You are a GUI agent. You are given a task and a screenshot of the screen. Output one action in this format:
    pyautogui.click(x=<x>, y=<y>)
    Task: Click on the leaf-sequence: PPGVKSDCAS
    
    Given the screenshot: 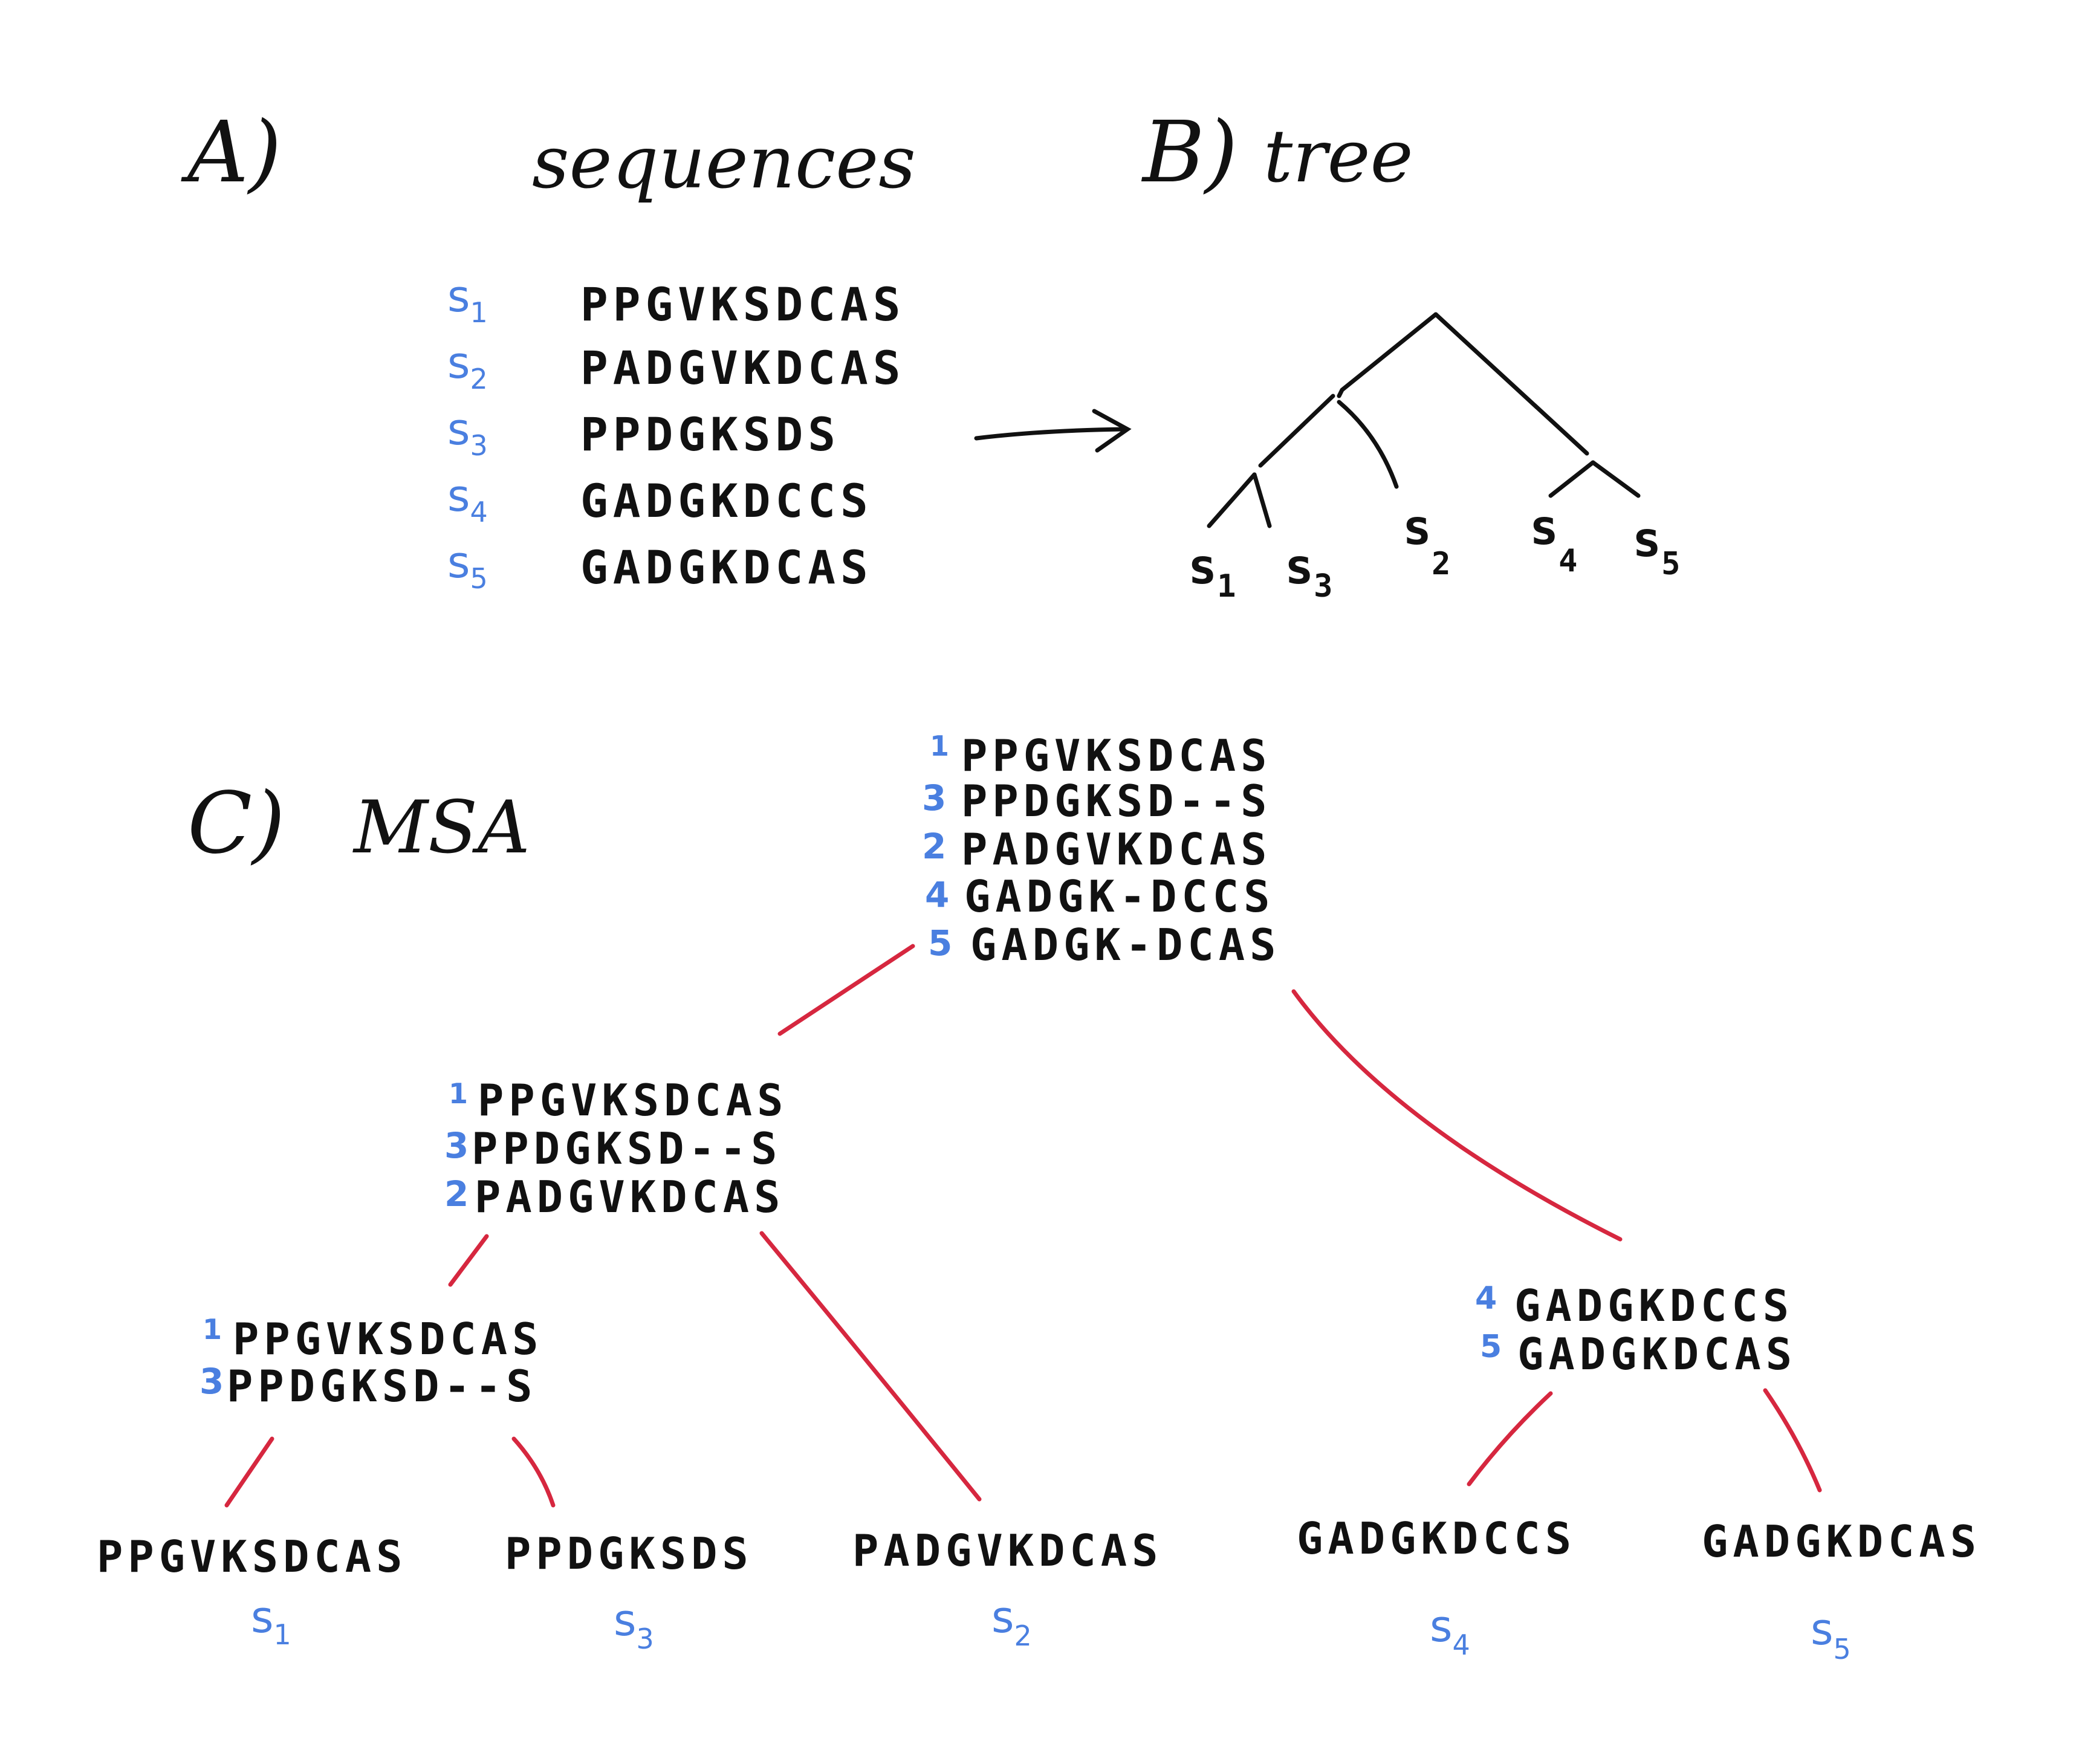 What is the action you would take?
    pyautogui.click(x=252, y=1556)
    